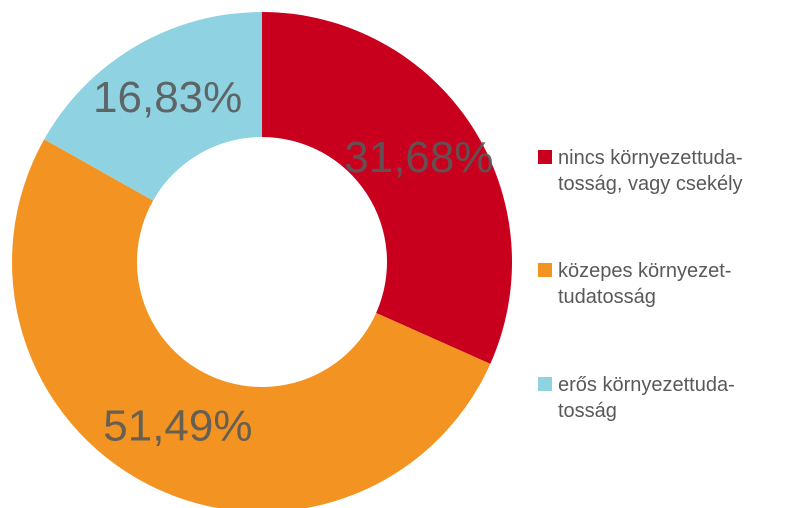 The height and width of the screenshot is (508, 808). I want to click on data-label: 16,83%, so click(167, 97).